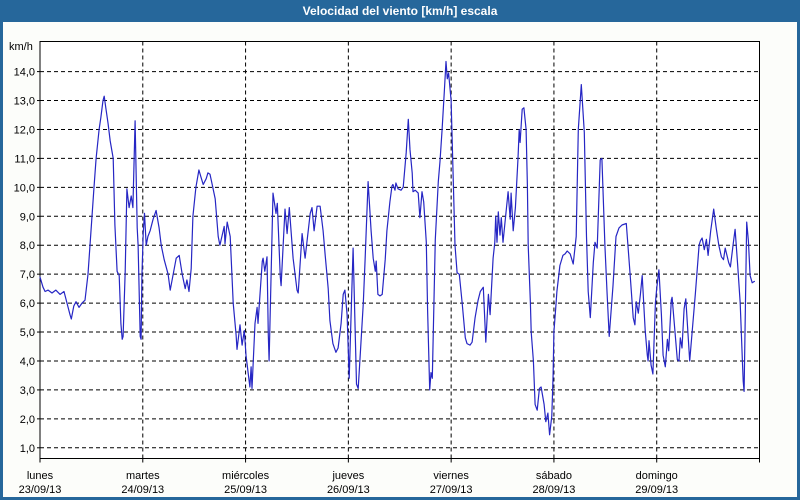 This screenshot has height=500, width=800. Describe the element at coordinates (554, 476) in the screenshot. I see `x-day-name-label: sábado` at that location.